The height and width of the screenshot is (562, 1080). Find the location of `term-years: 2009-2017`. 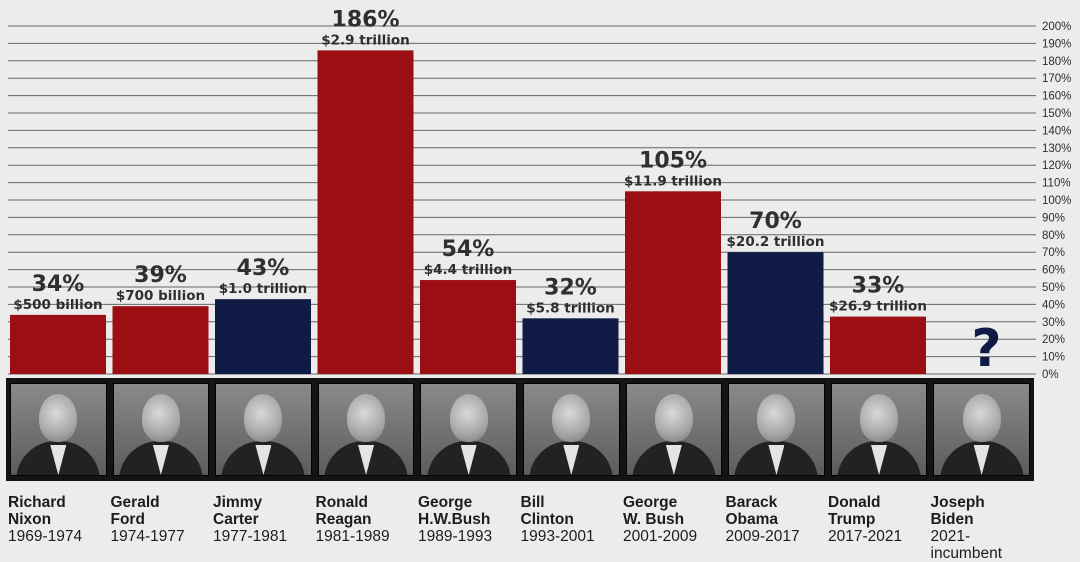

term-years: 2009-2017 is located at coordinates (762, 536).